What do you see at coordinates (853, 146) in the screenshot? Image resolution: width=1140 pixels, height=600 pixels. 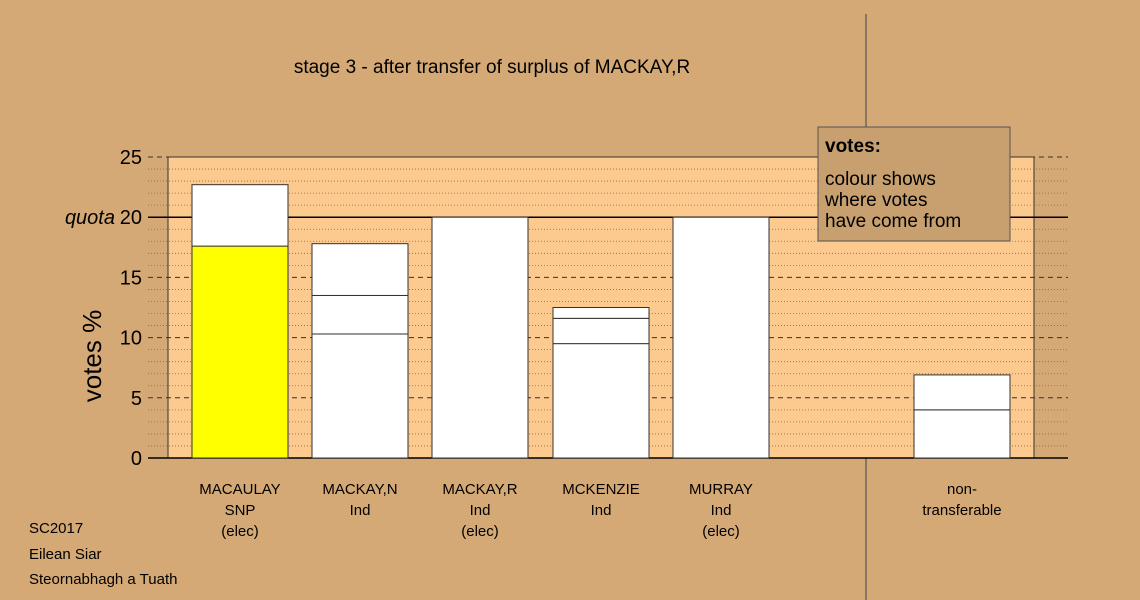 I see `legend-title: votes:` at bounding box center [853, 146].